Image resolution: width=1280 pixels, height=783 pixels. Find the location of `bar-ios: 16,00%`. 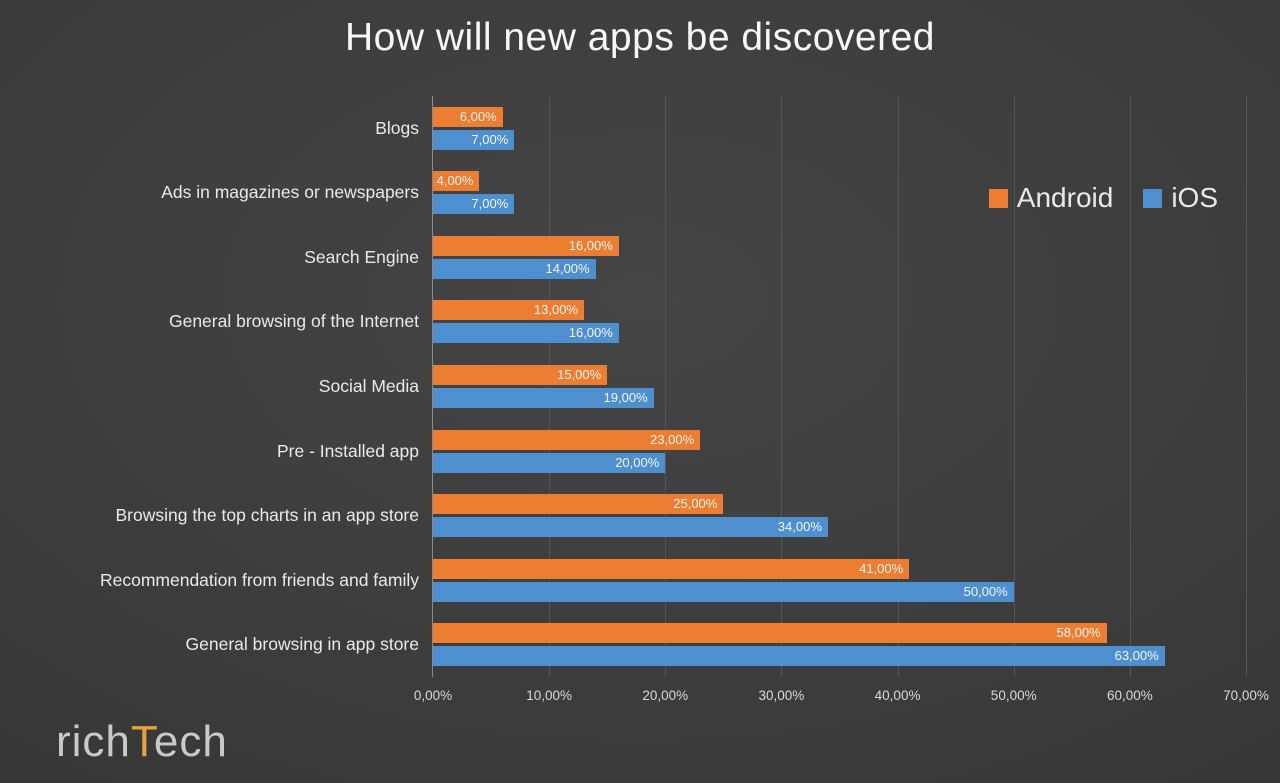

bar-ios: 16,00% is located at coordinates (526, 333).